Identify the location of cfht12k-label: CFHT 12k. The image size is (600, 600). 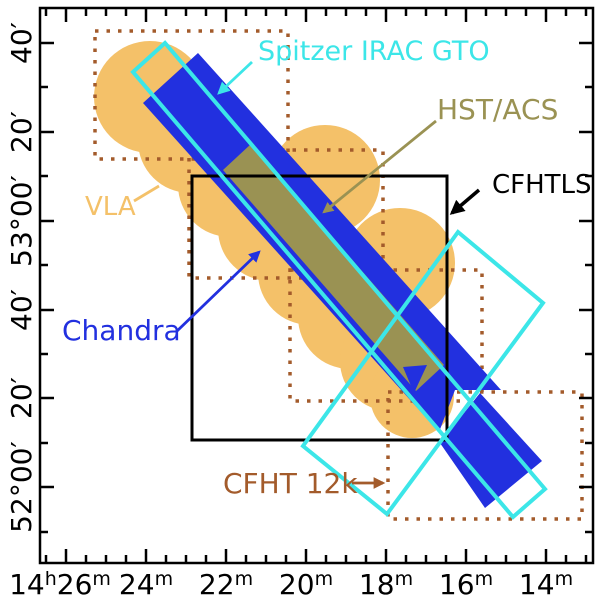
(290, 483).